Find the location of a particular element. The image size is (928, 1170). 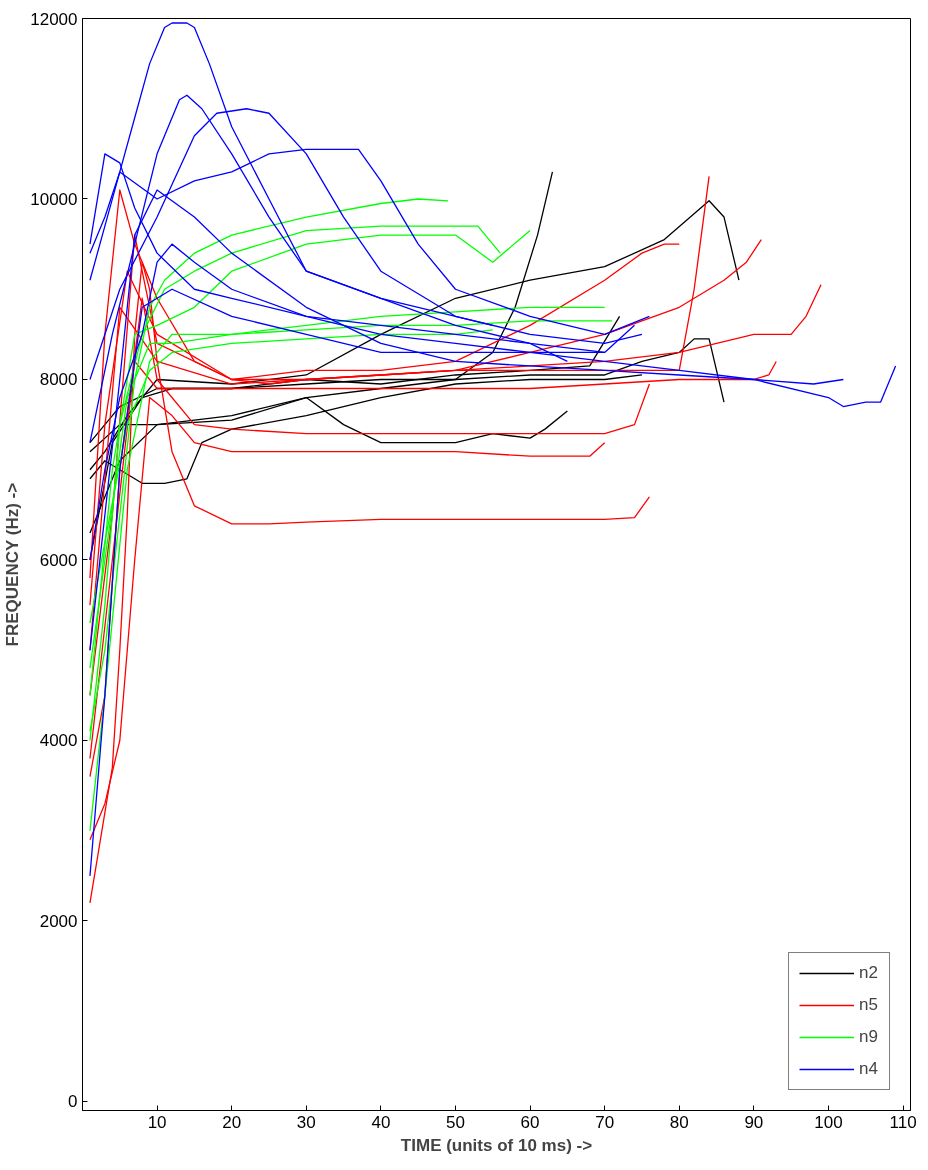

y-tick-label: 12000 is located at coordinates (54, 19).